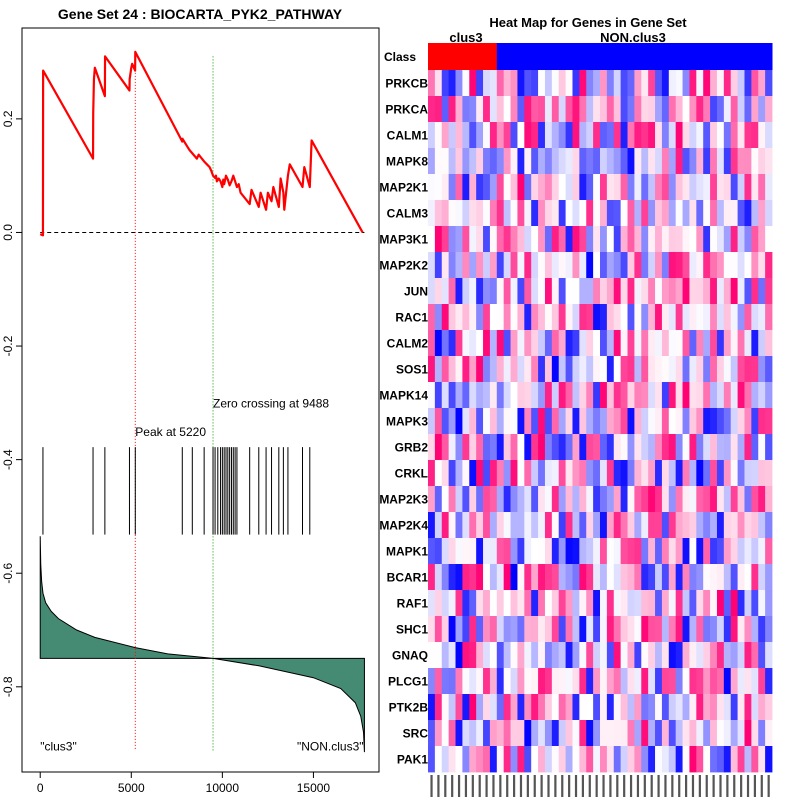 This screenshot has height=805, width=800. What do you see at coordinates (406, 84) in the screenshot?
I see `gene-label: PRKCB` at bounding box center [406, 84].